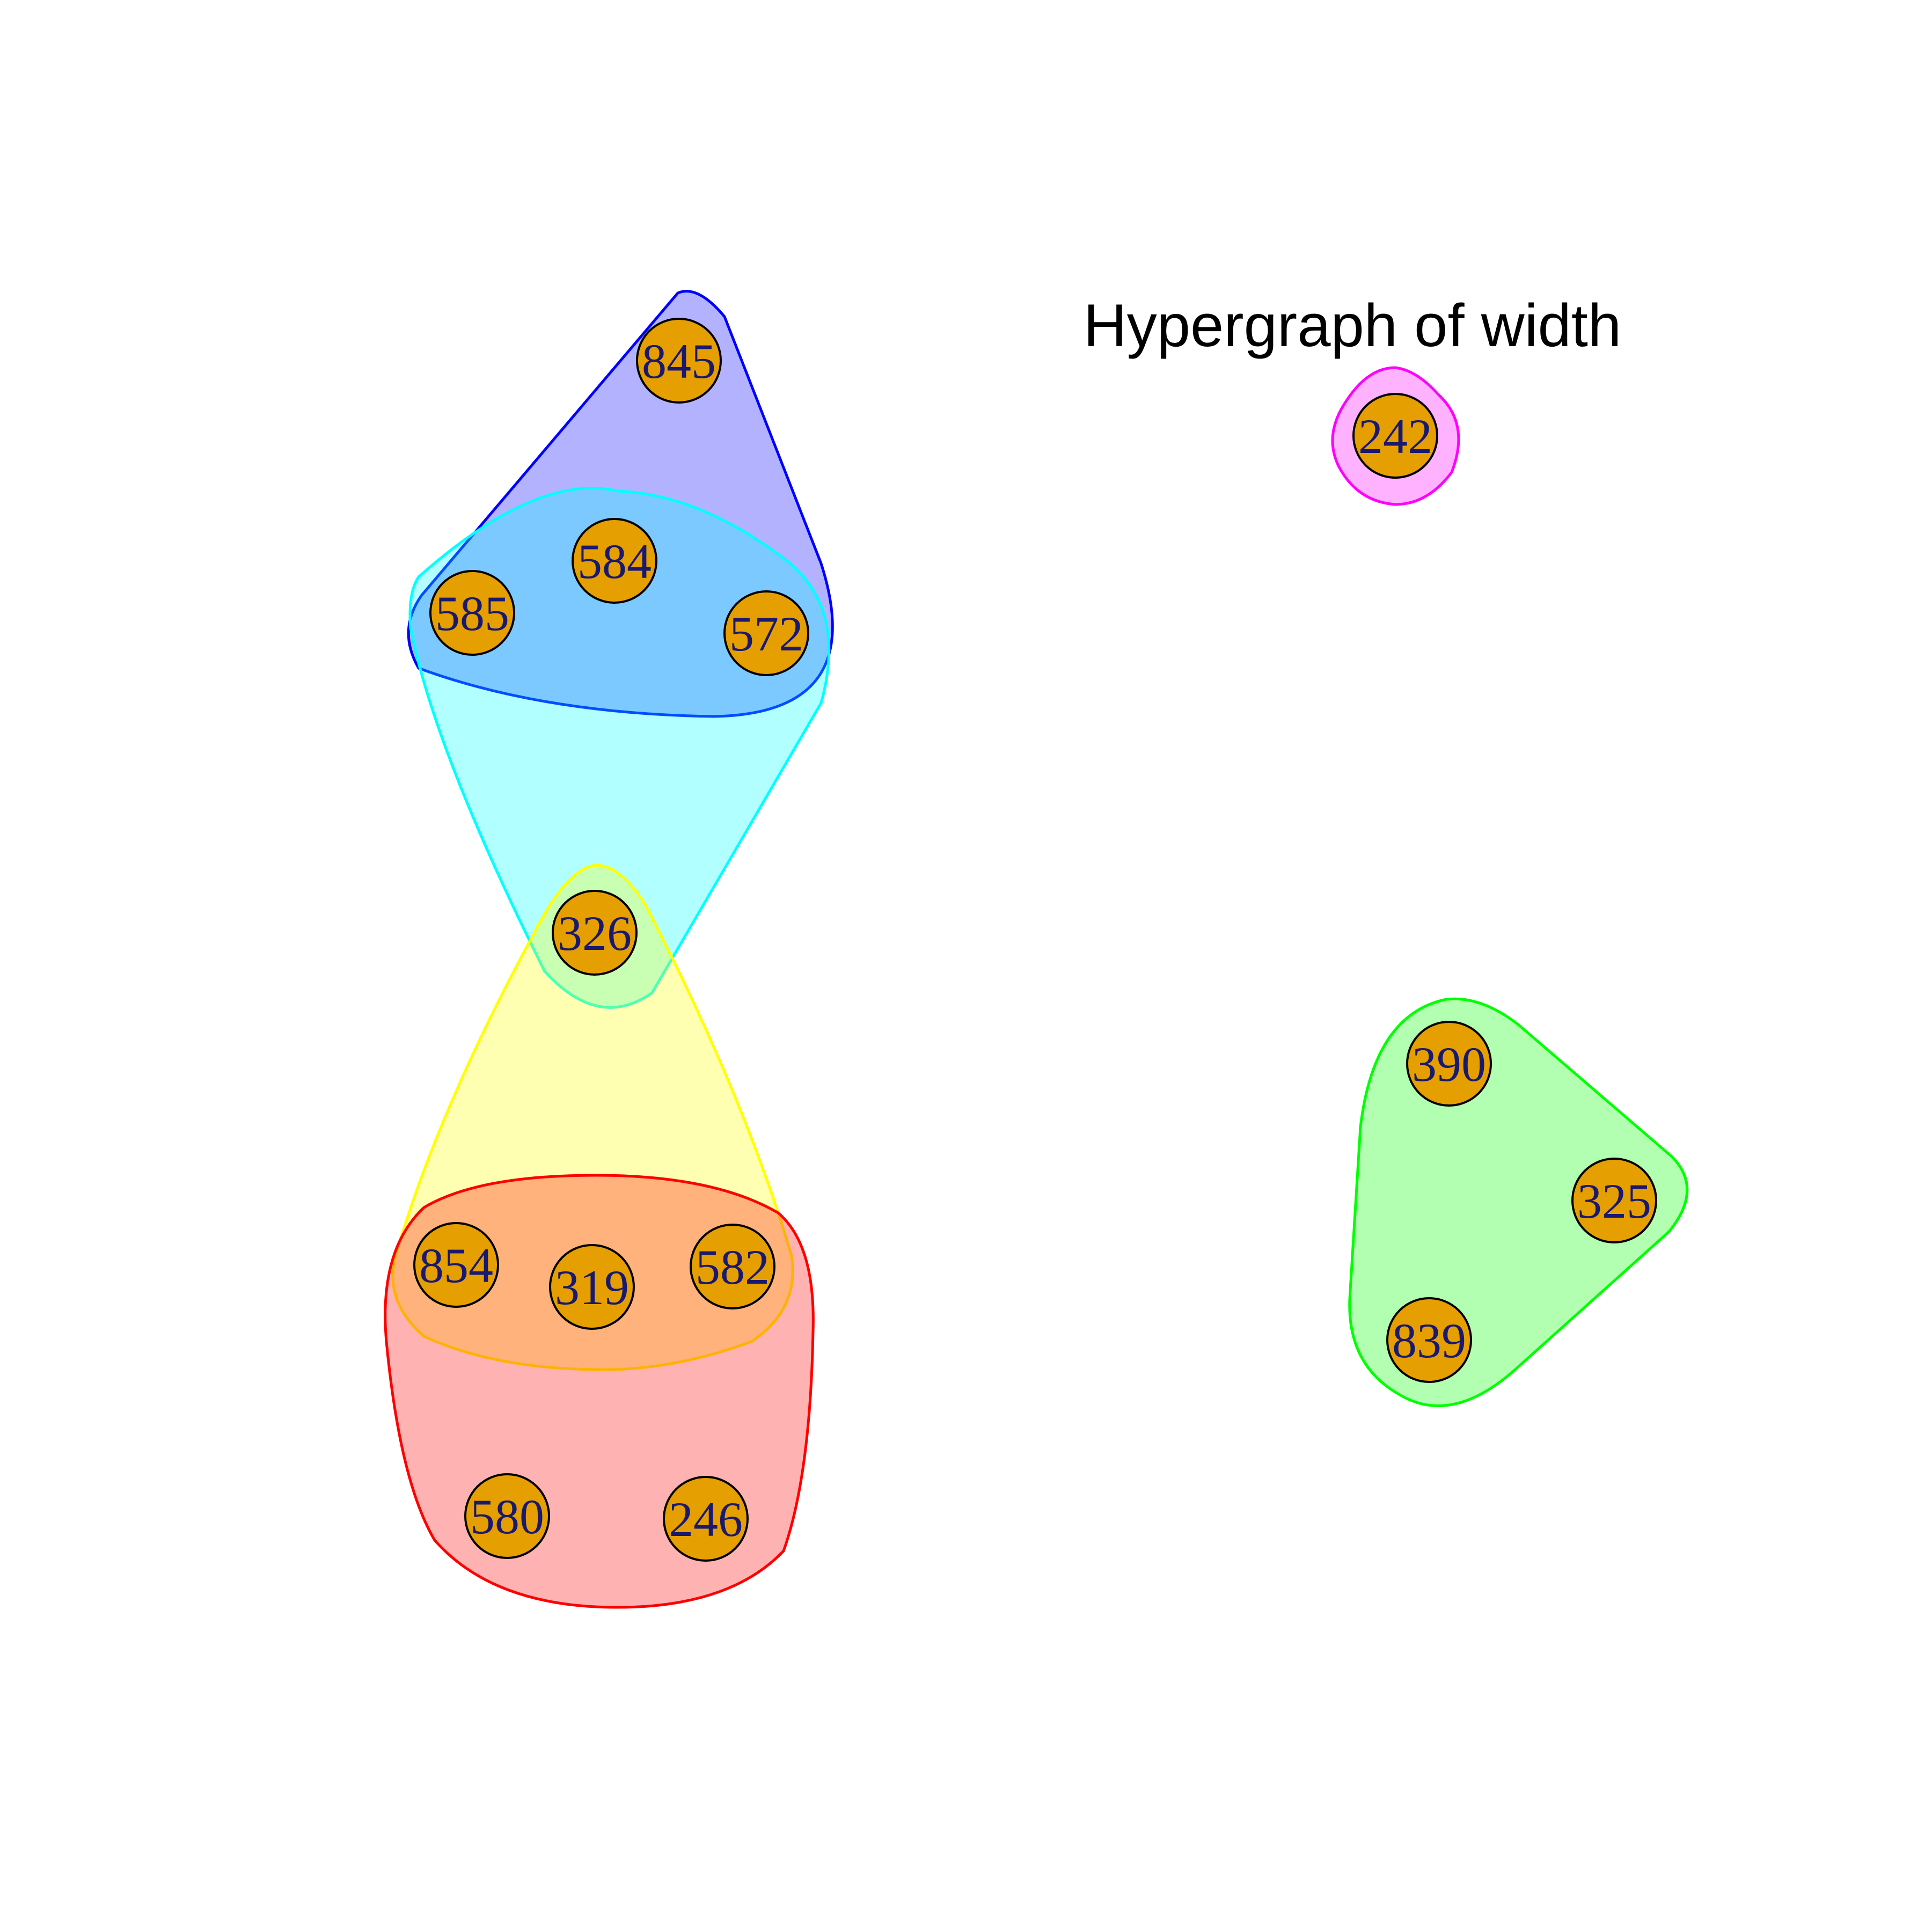 The image size is (1932, 1932). I want to click on node-580: 580, so click(507, 1516).